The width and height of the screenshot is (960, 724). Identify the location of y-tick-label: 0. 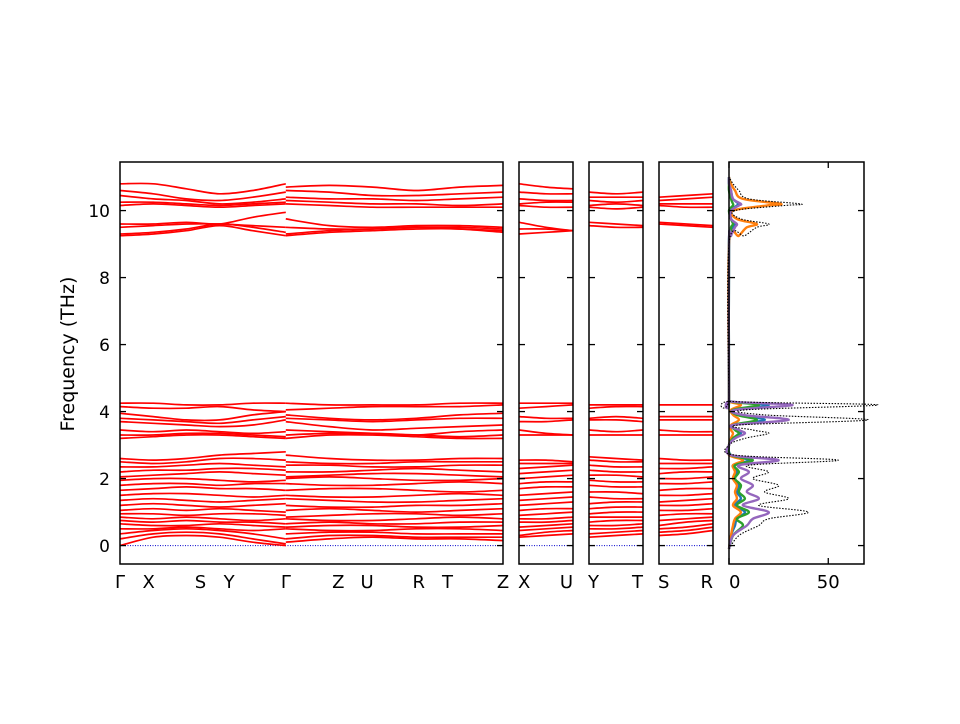
(104, 547).